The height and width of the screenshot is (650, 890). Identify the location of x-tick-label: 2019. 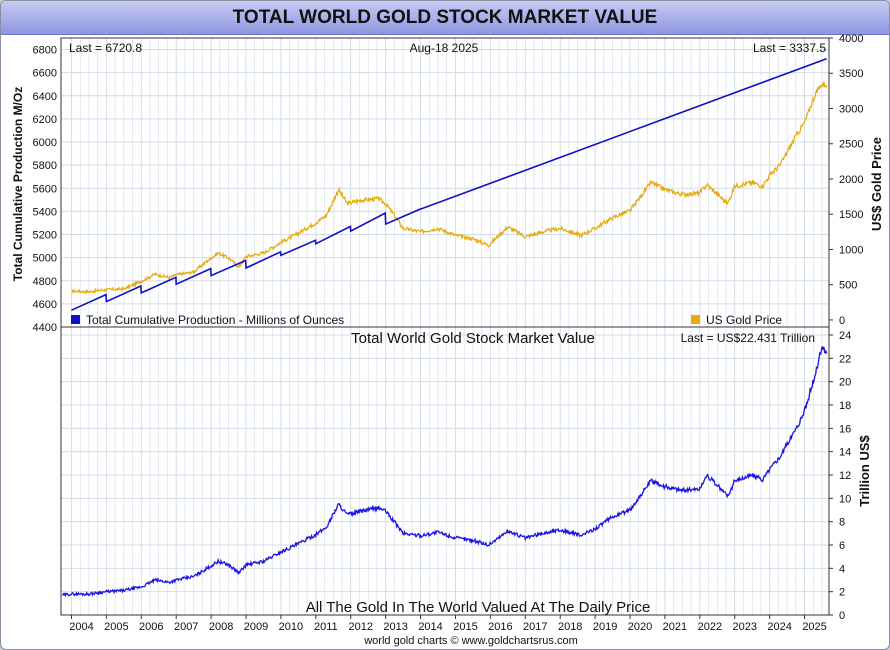
(605, 627).